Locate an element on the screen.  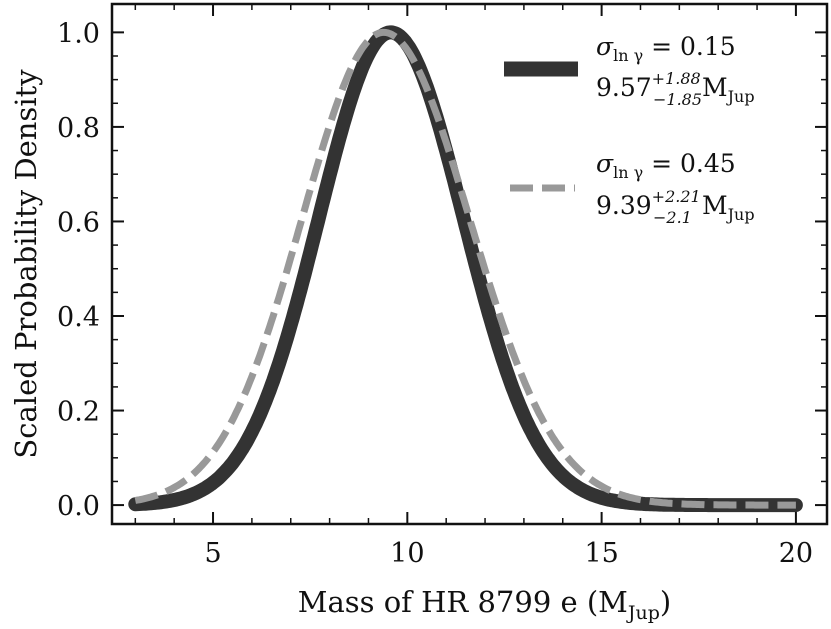
legend-subscript-1: −2.1 is located at coordinates (672, 217).